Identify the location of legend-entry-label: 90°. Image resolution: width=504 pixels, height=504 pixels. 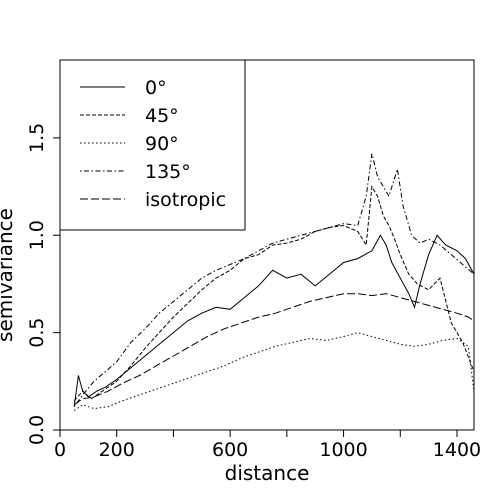
(162, 144).